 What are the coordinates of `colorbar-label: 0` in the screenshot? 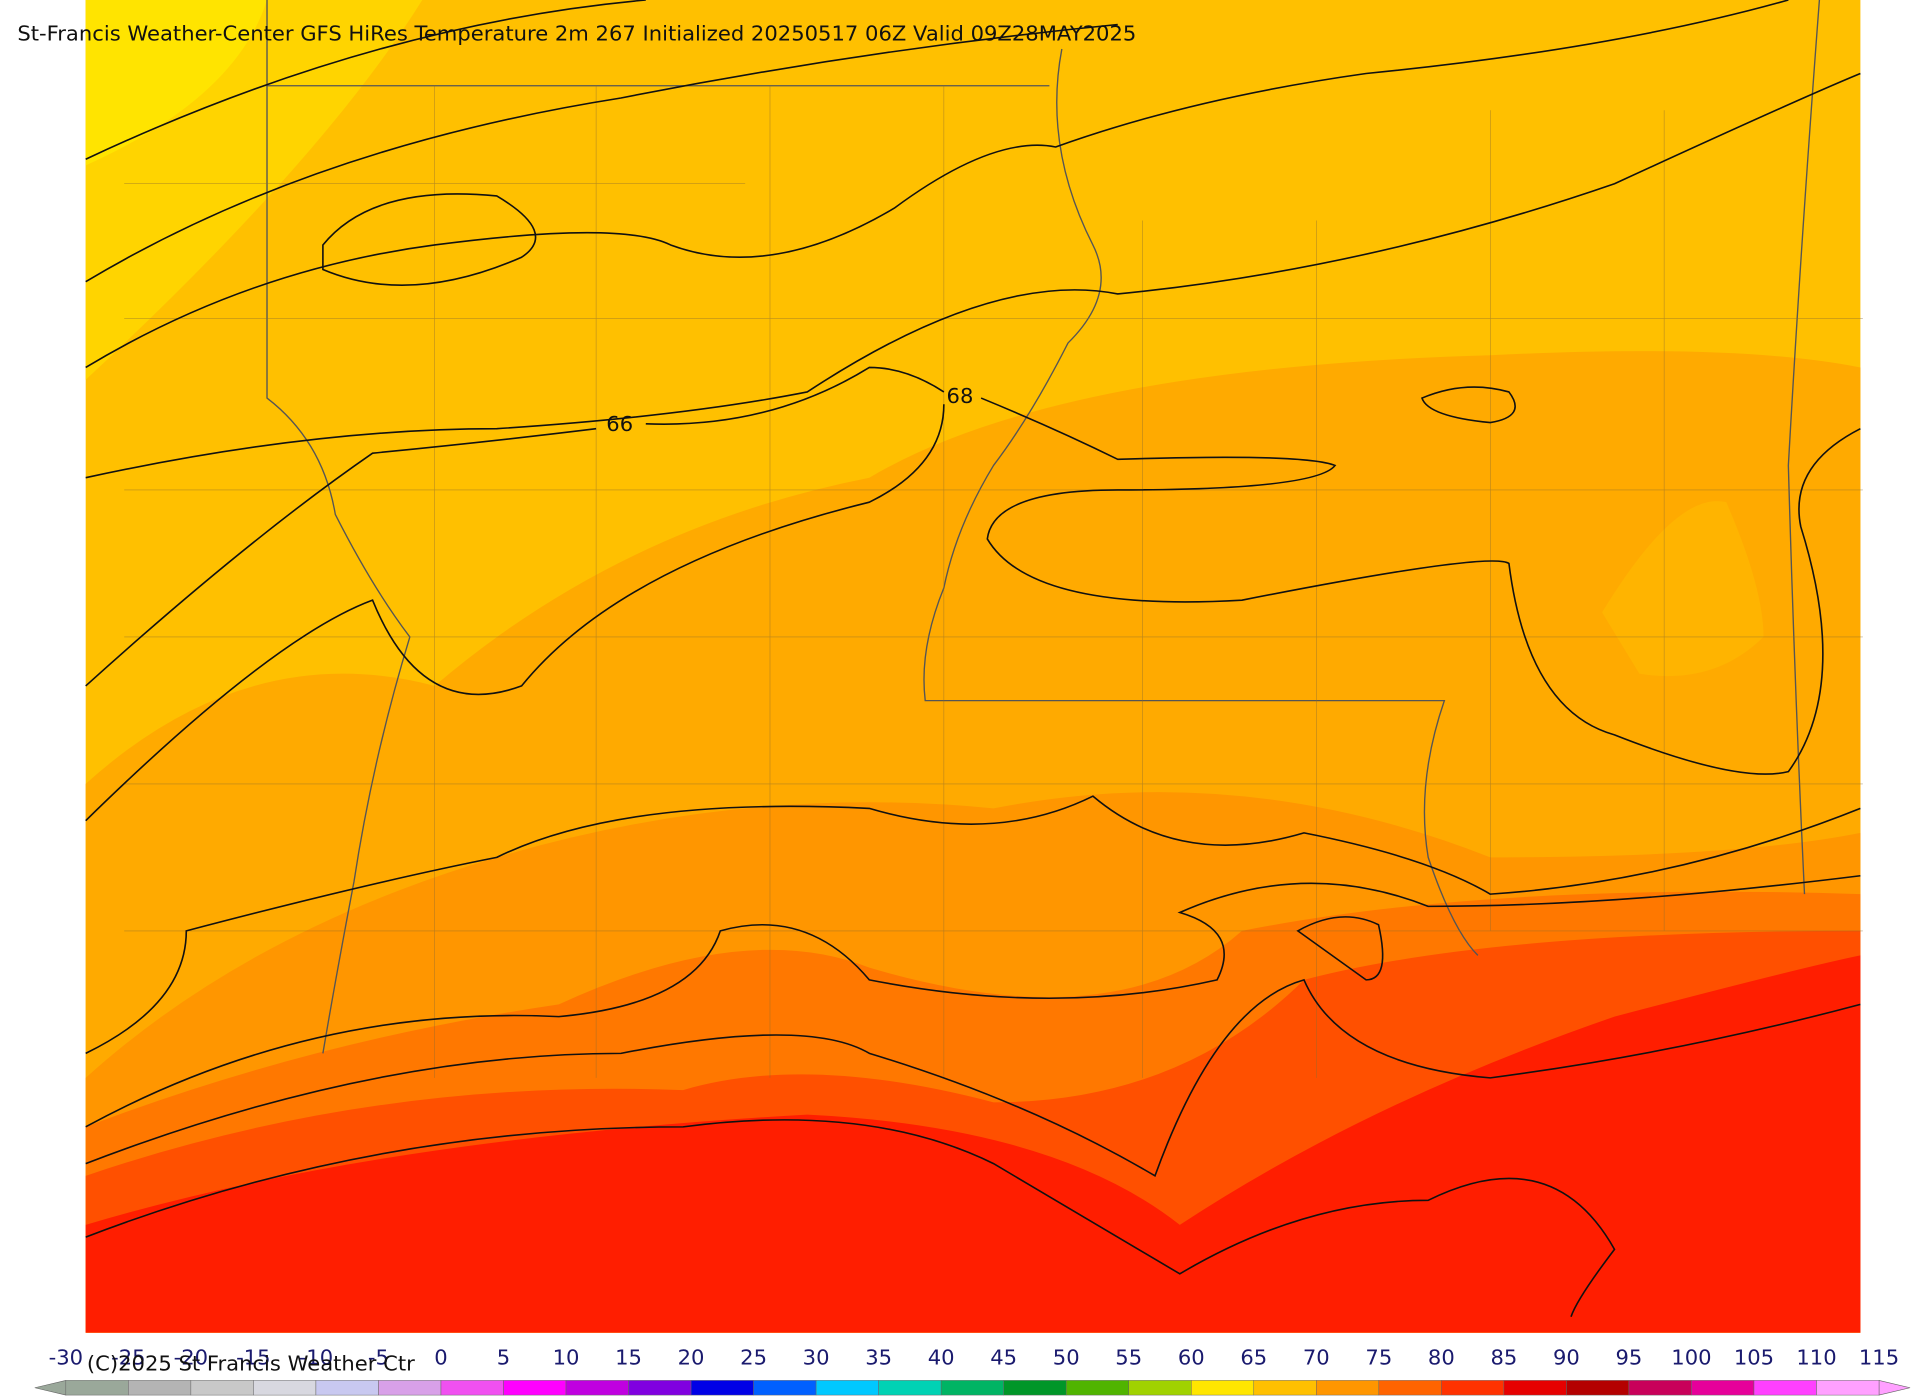 It's located at (440, 1358).